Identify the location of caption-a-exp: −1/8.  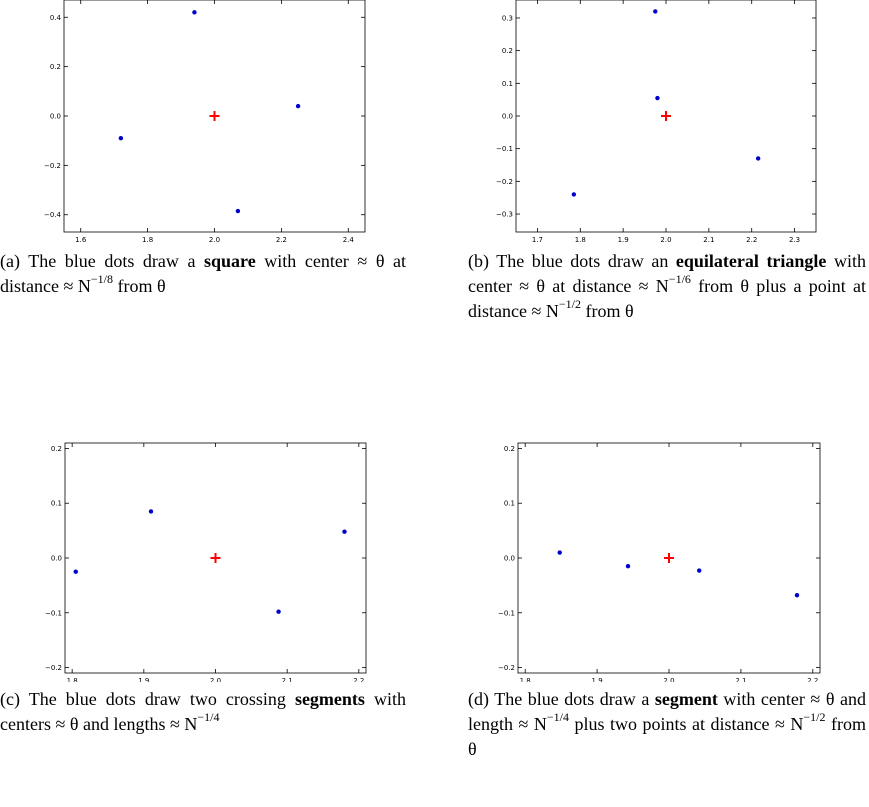
(101, 279).